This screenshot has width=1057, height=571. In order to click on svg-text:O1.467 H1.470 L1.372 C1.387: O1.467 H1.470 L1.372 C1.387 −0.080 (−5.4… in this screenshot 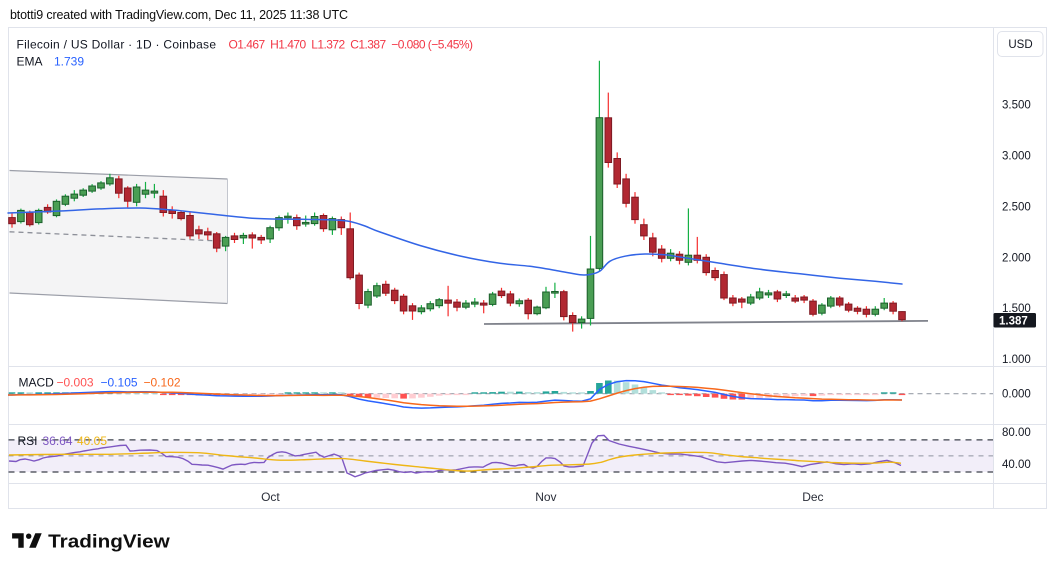, I will do `click(351, 45)`.